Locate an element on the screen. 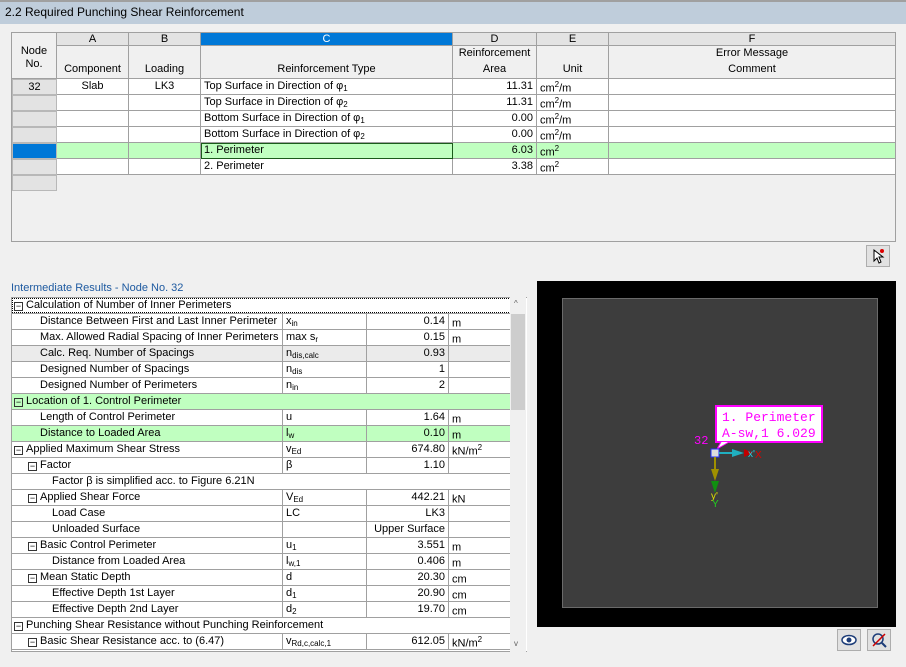 The height and width of the screenshot is (667, 906). tree-row: − Factor β 1.10 is located at coordinates (261, 466).